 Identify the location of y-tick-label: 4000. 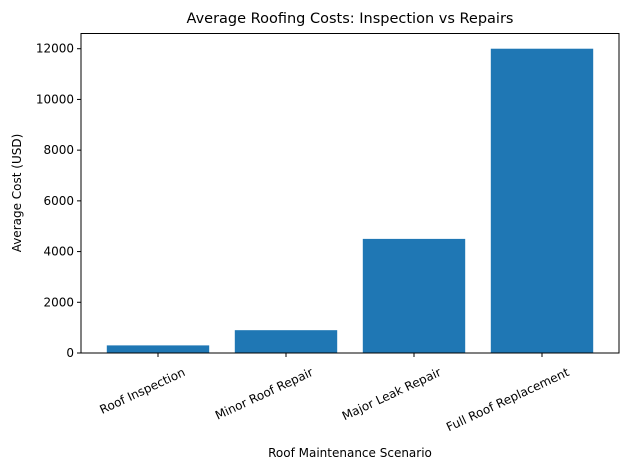
(58, 252).